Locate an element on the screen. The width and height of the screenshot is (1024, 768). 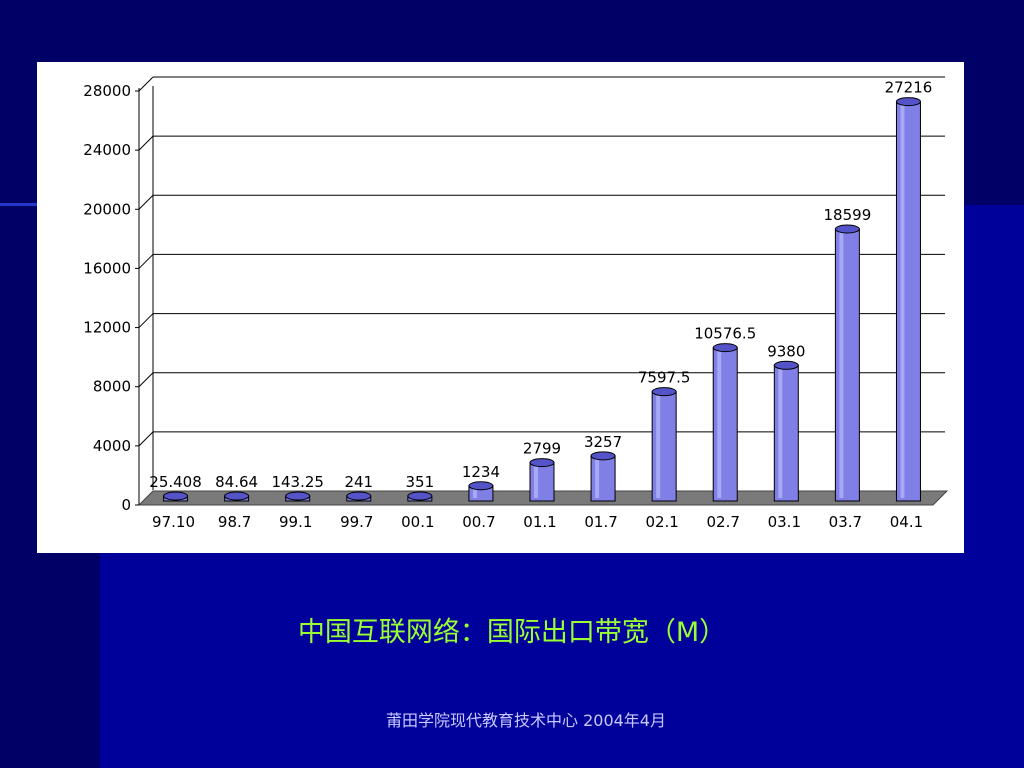
data-label: 18599 is located at coordinates (848, 215).